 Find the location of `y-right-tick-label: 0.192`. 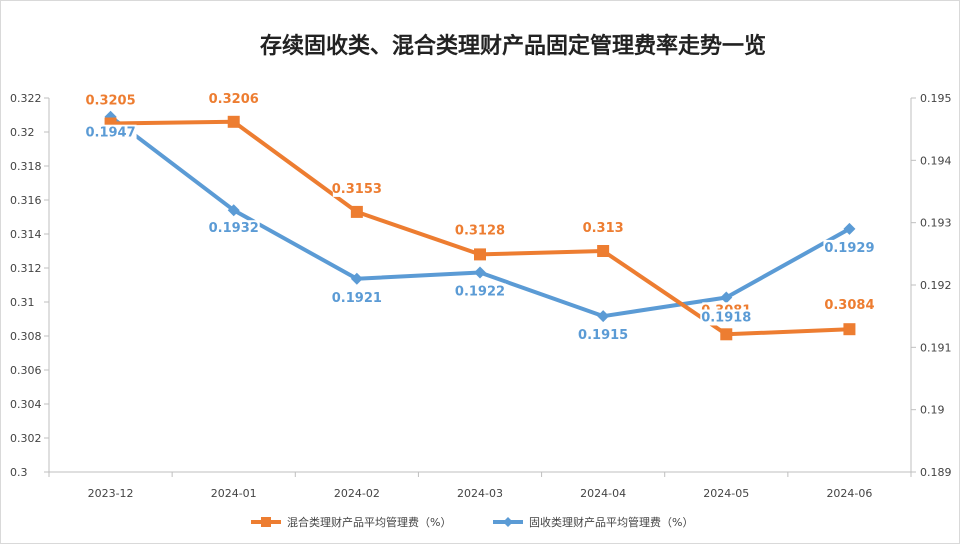

y-right-tick-label: 0.192 is located at coordinates (936, 285).